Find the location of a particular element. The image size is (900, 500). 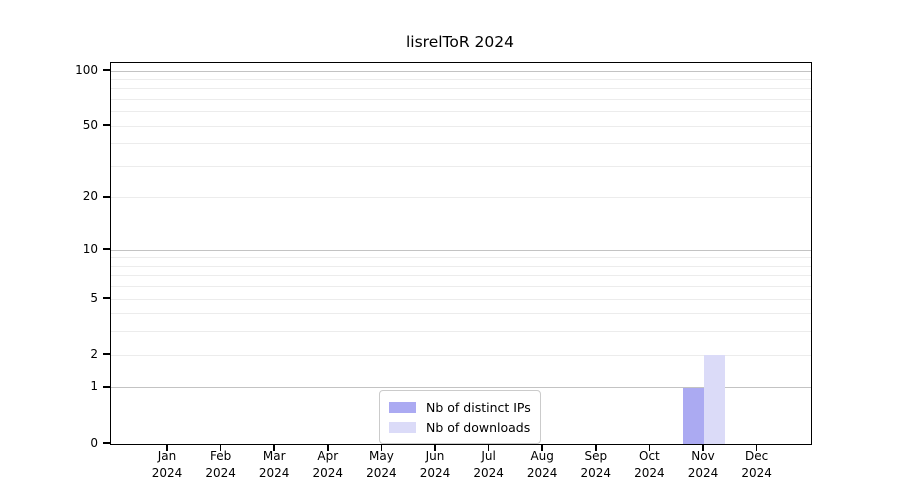

legend-label: Nb of distinct IPs is located at coordinates (478, 407).